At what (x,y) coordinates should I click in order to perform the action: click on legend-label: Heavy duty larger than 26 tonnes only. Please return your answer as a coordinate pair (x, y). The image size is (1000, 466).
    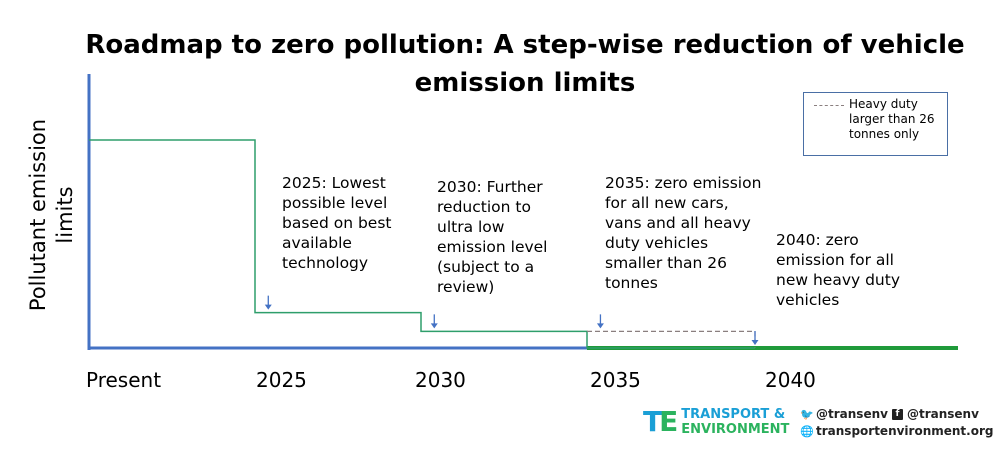
    Looking at the image, I should click on (892, 119).